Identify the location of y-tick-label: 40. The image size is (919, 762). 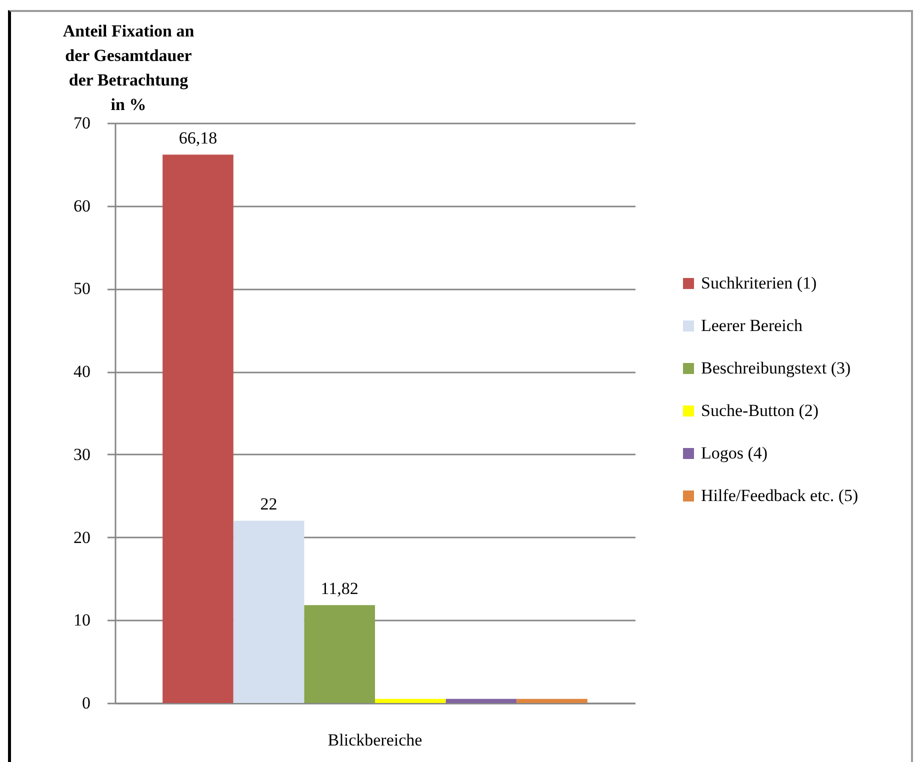
(82, 372).